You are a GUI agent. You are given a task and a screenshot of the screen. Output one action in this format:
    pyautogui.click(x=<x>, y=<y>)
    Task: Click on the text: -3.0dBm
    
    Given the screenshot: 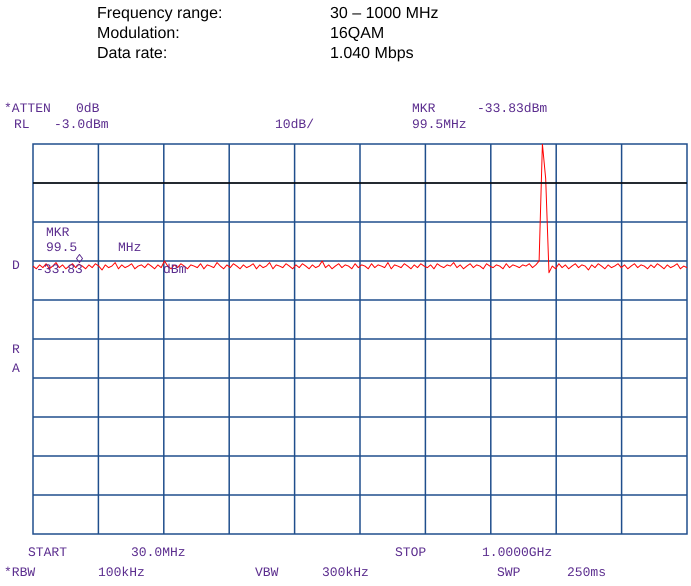 What is the action you would take?
    pyautogui.click(x=81, y=124)
    